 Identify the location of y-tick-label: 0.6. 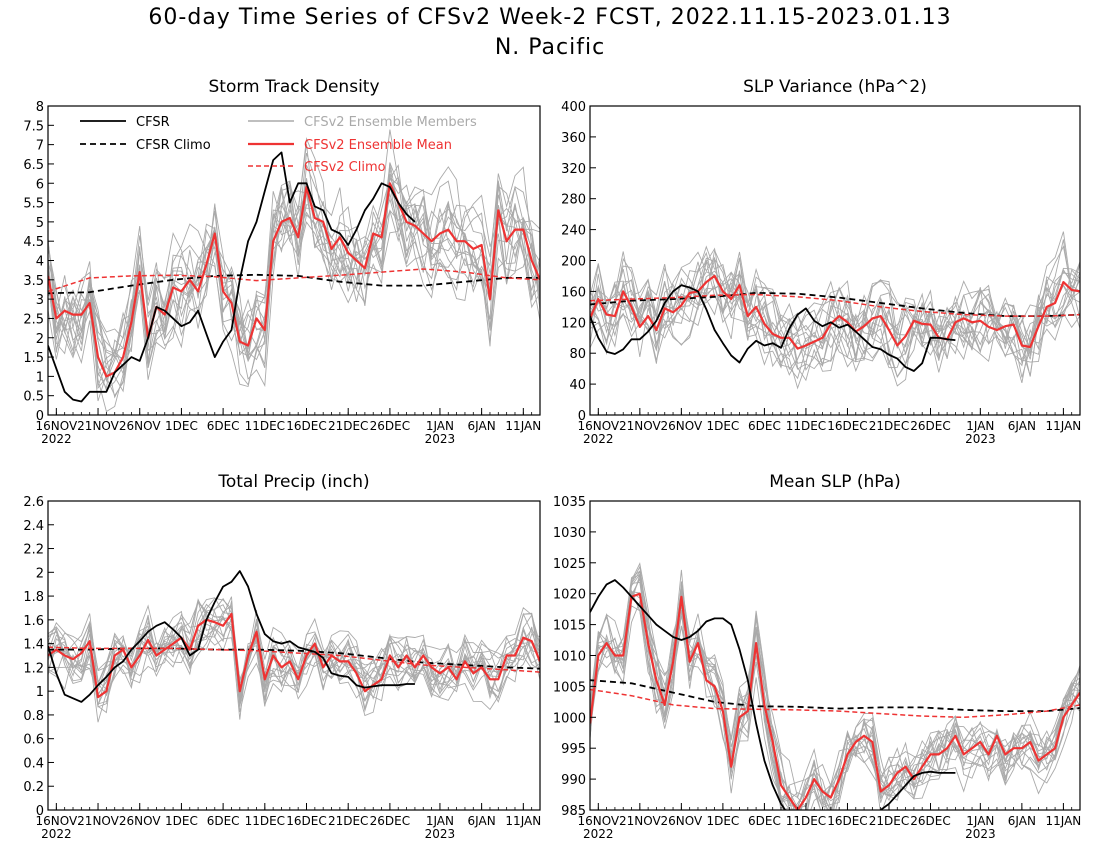
(33, 740).